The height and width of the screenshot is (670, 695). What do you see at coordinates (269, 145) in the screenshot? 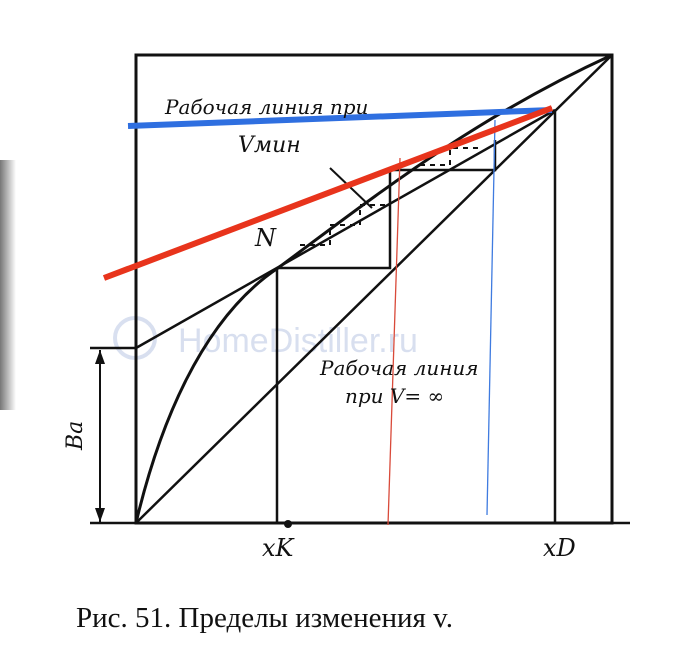
I see `vmin-label: Vмин` at bounding box center [269, 145].